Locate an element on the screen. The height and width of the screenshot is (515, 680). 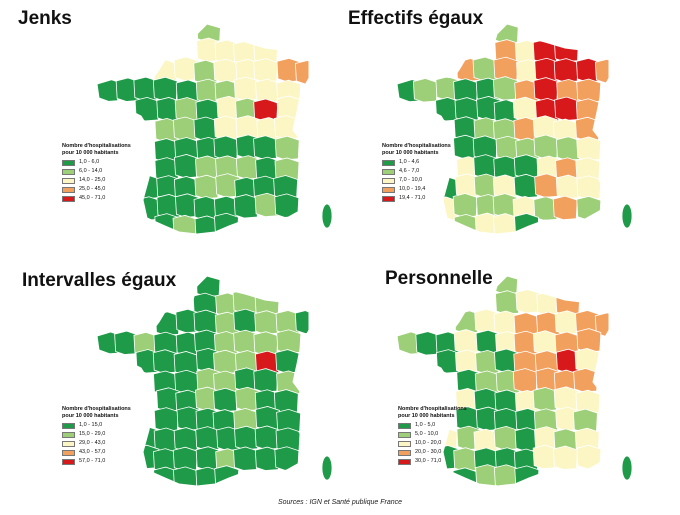
legend-item: 10,0 - 20,0 is located at coordinates (438, 443).